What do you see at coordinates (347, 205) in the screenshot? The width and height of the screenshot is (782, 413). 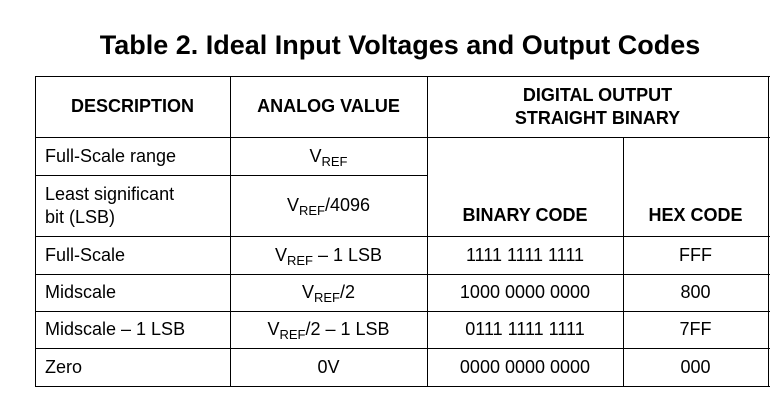 I see `analog-rest: /4096` at bounding box center [347, 205].